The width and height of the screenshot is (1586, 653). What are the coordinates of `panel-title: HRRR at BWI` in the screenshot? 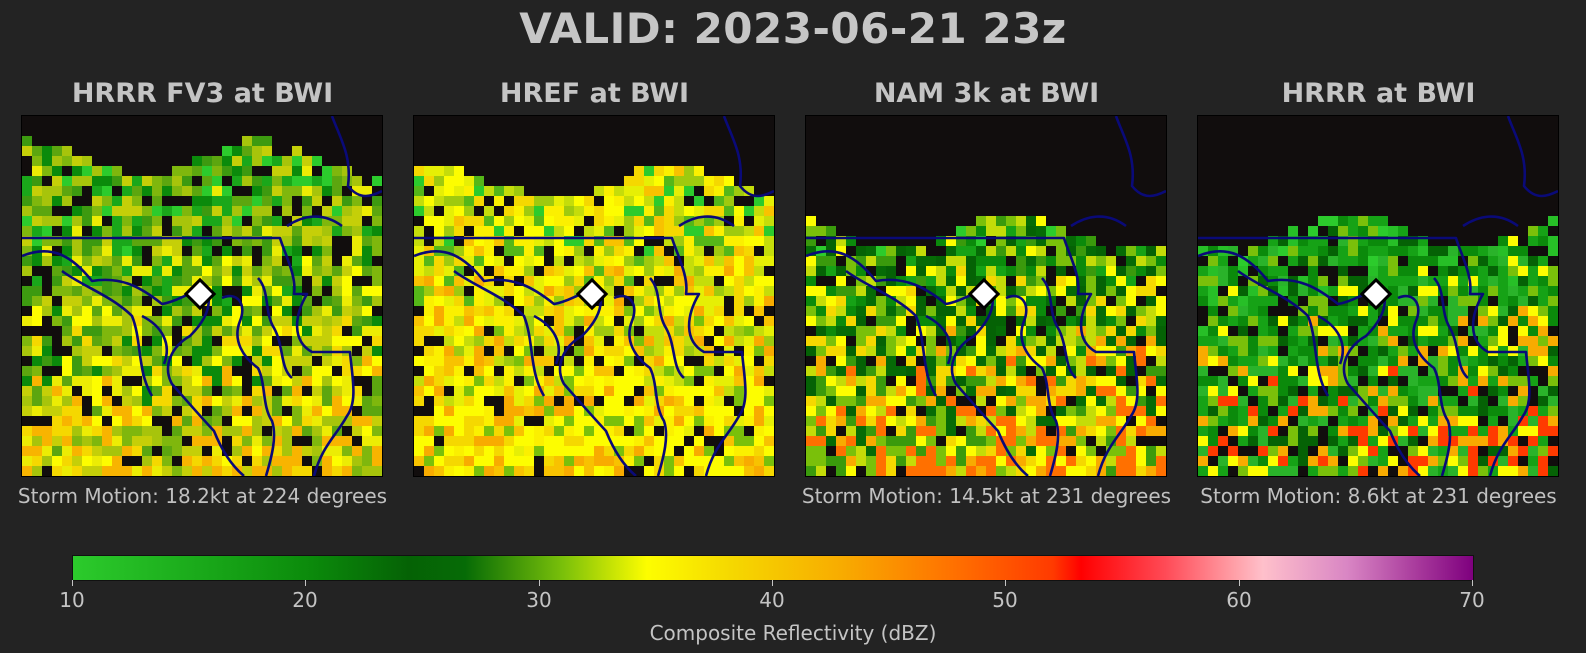 It's located at (1378, 93).